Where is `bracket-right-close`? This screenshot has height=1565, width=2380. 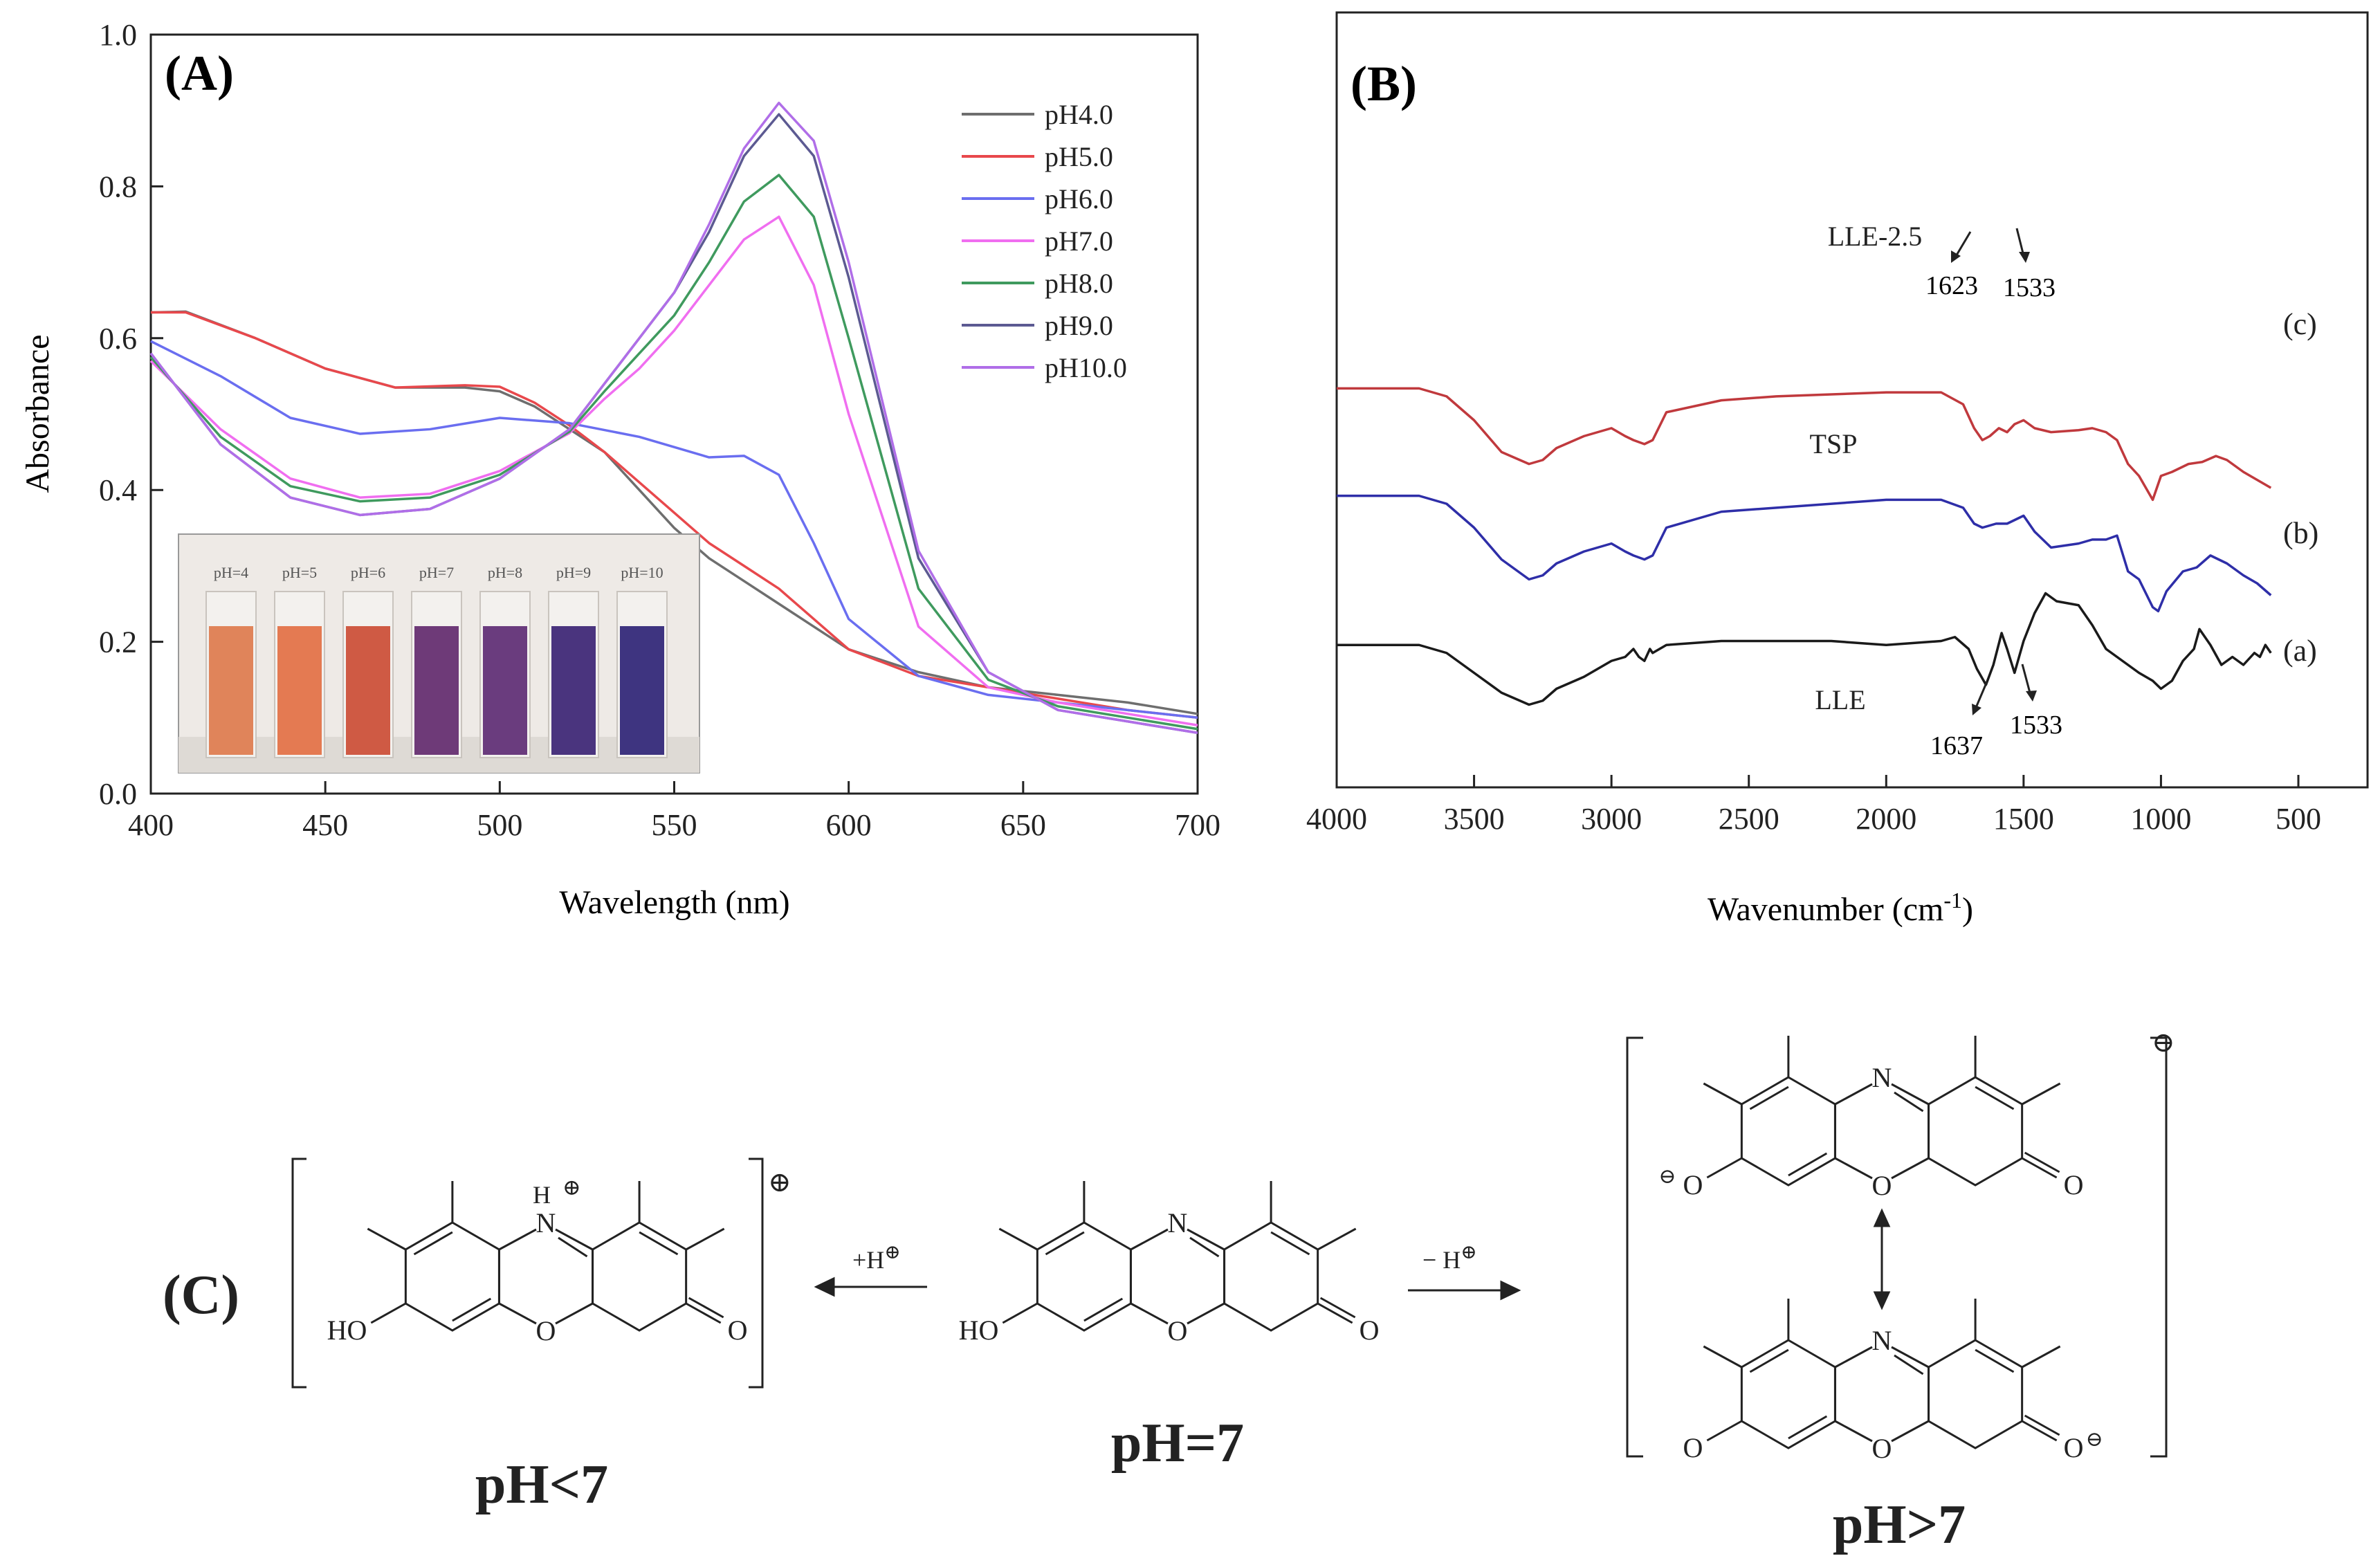
bracket-right-close is located at coordinates (2159, 1247).